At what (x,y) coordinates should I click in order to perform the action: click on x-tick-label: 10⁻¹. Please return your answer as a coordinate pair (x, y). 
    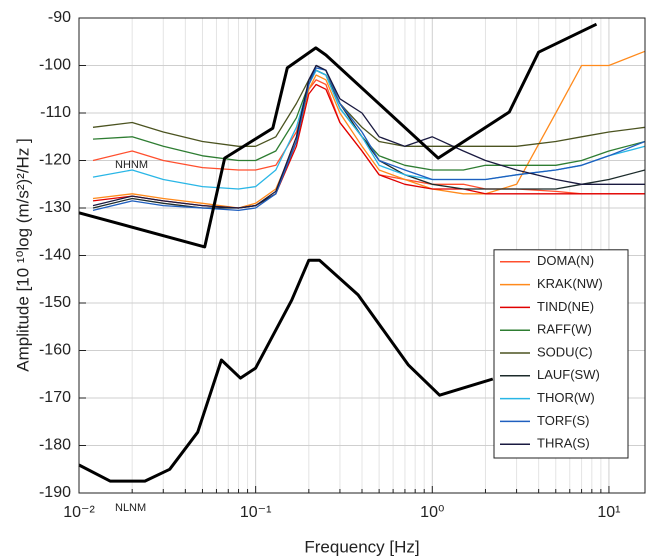
    Looking at the image, I should click on (256, 512).